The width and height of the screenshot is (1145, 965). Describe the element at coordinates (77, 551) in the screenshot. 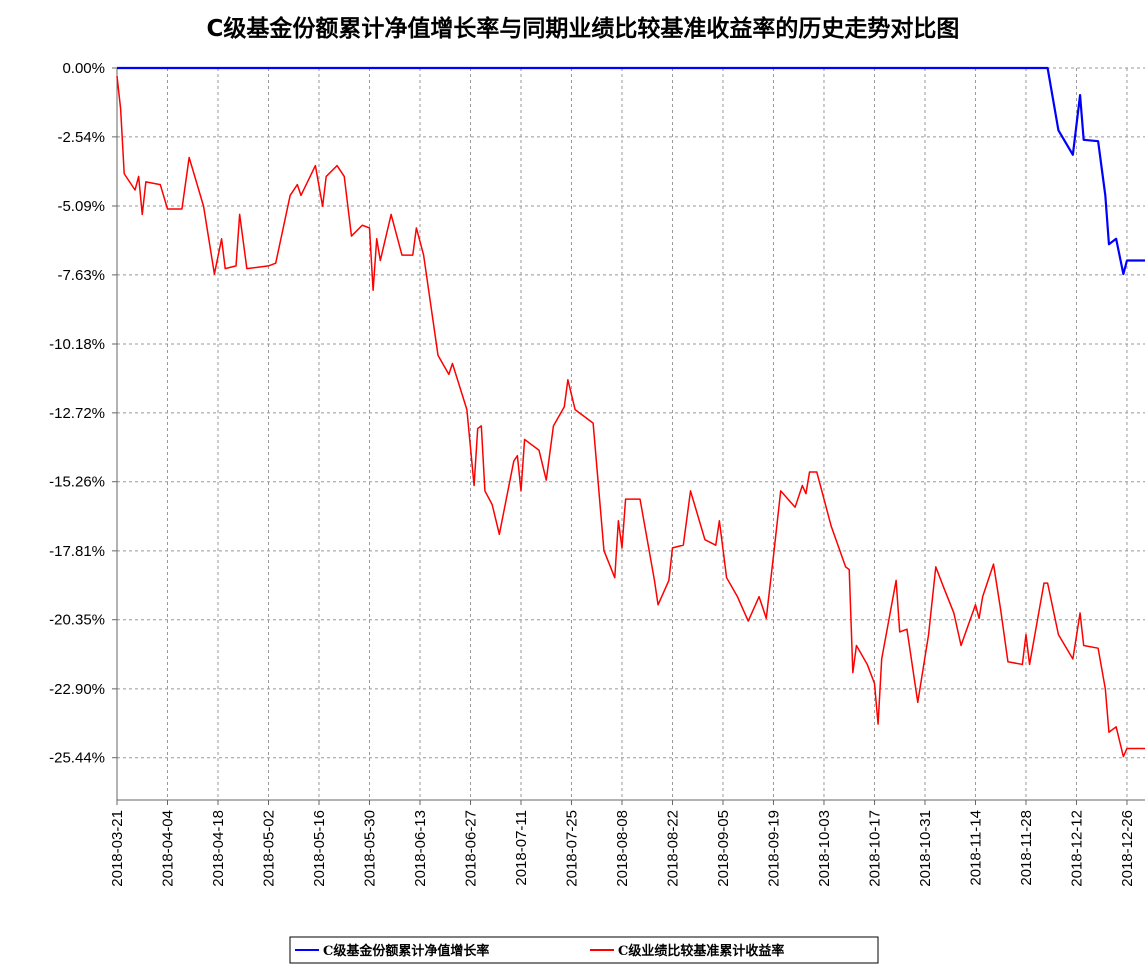

I see `y-tick-label: -17.81%` at that location.